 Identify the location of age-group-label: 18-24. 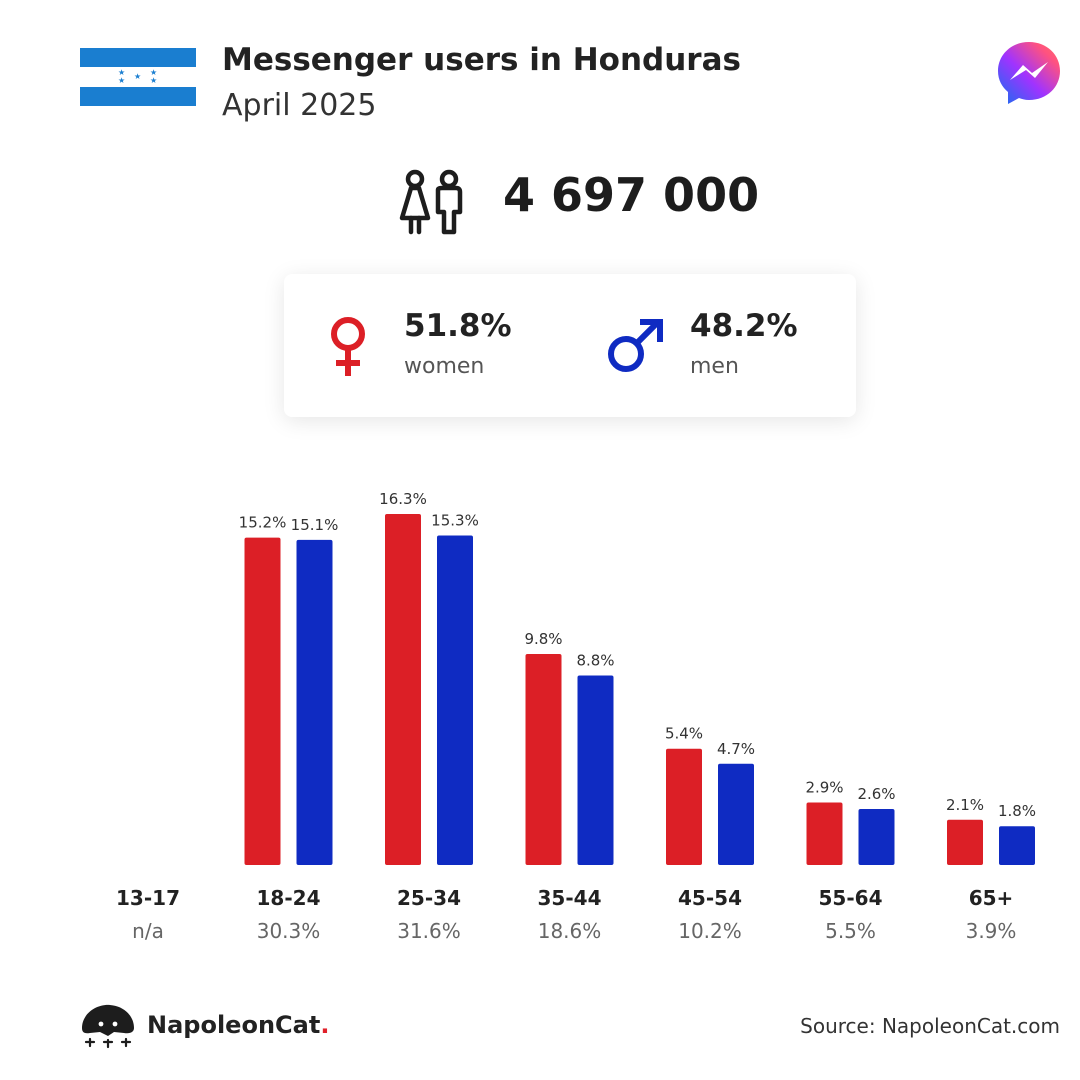
(289, 898).